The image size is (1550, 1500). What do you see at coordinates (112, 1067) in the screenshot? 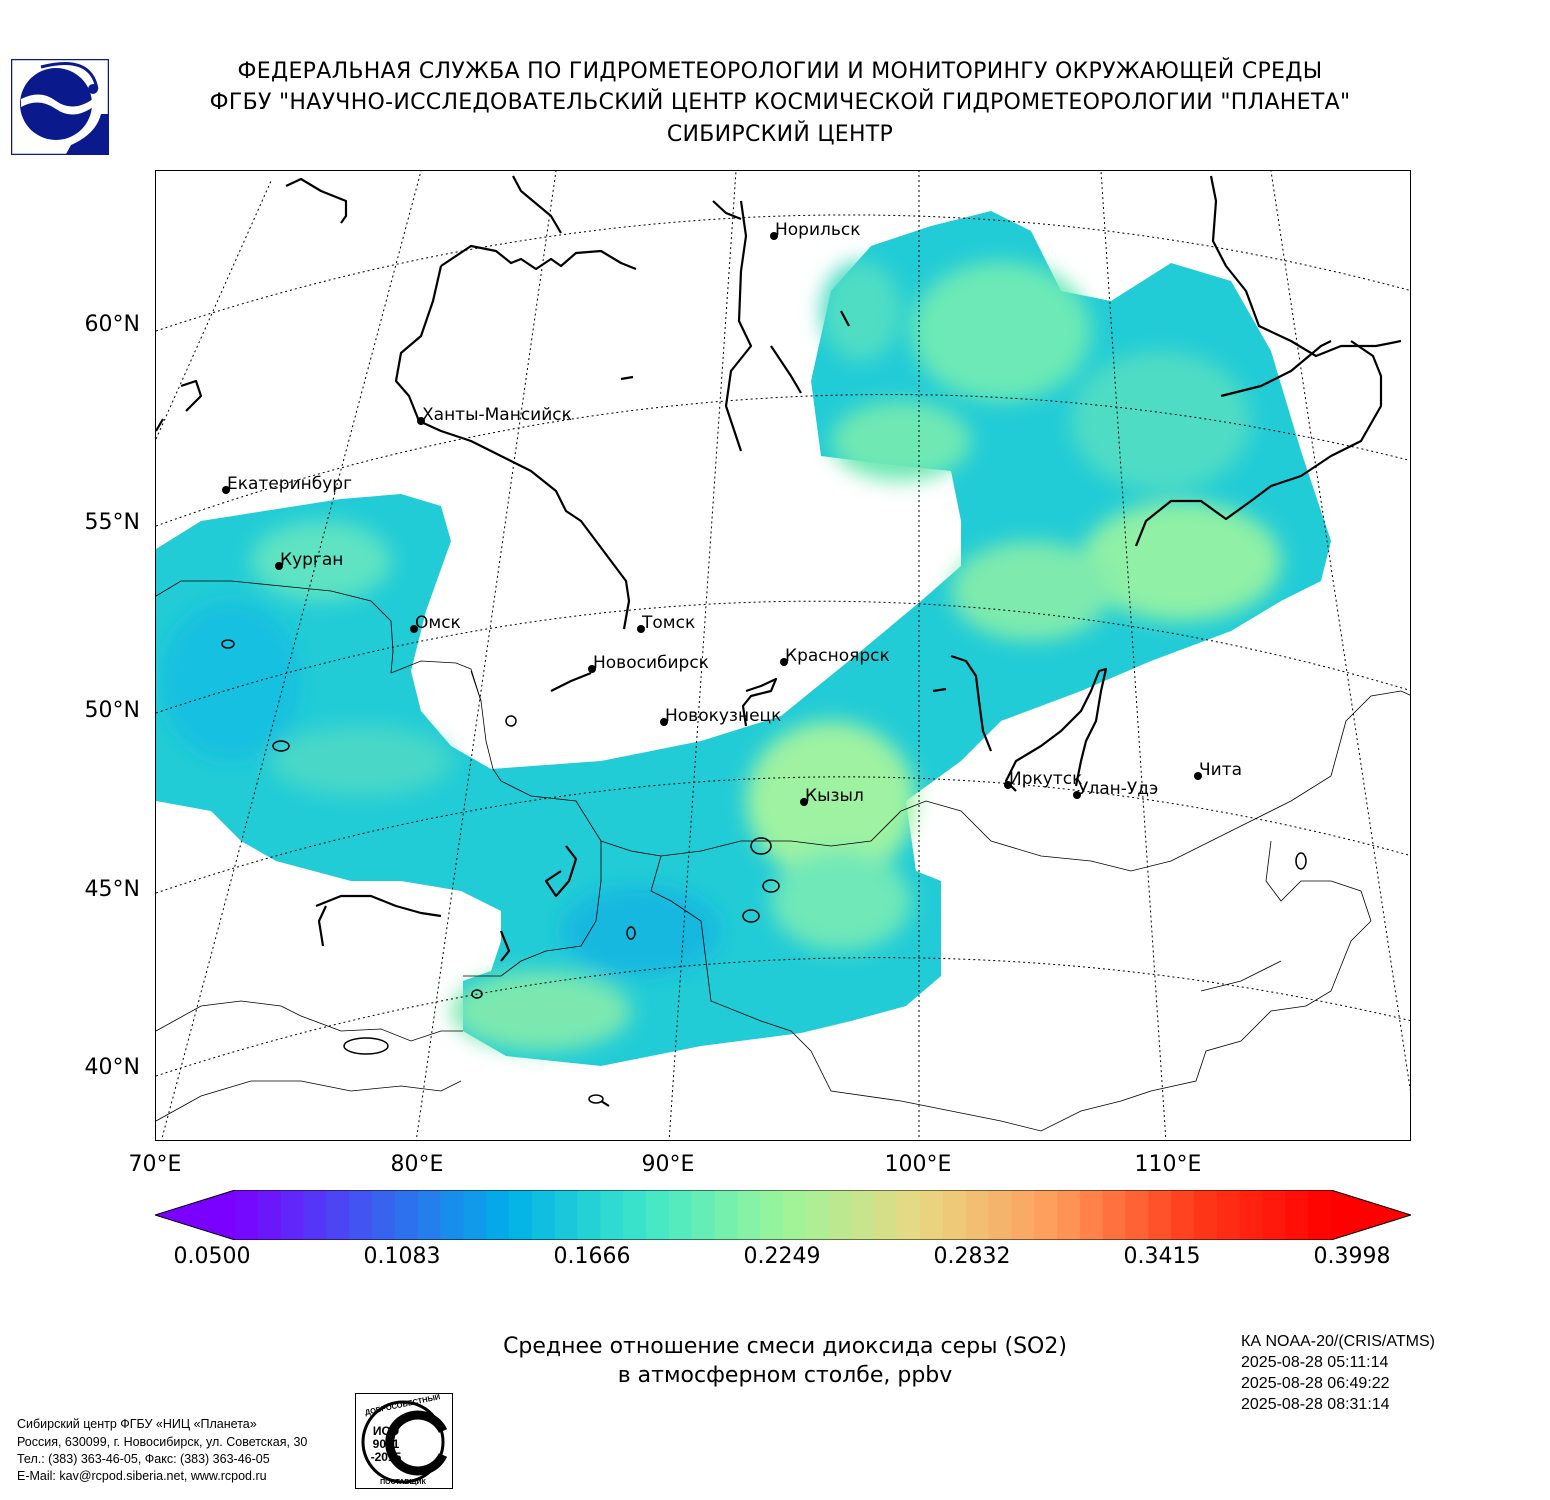
I see `lat-label-40: 40°N` at bounding box center [112, 1067].